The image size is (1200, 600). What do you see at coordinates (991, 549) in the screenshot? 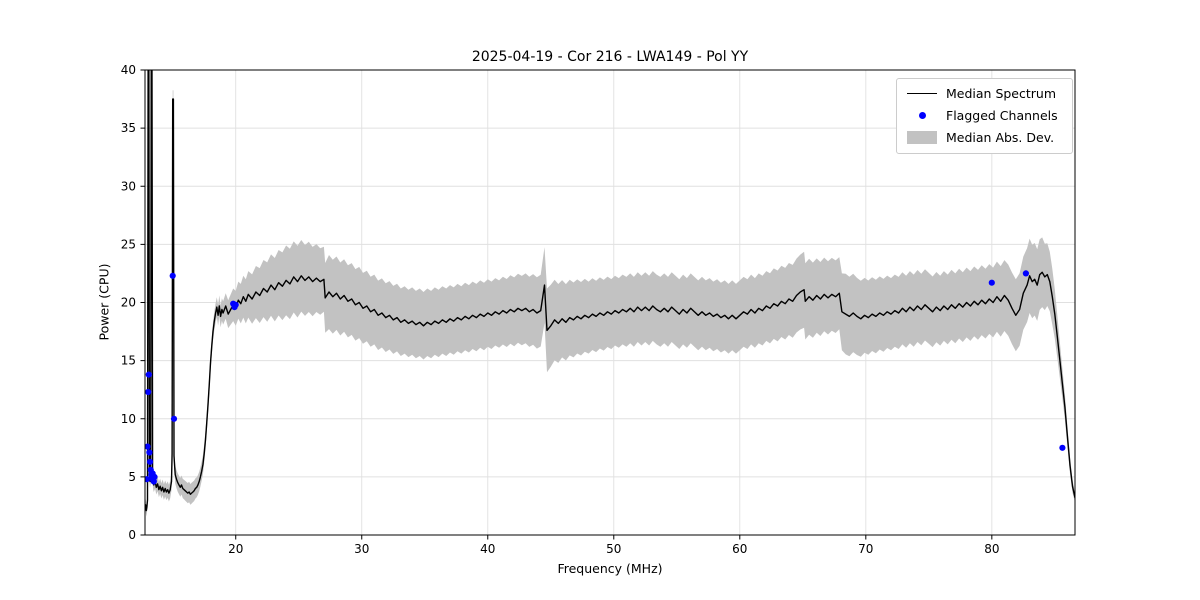
I see `x-tick-label: 80` at bounding box center [991, 549].